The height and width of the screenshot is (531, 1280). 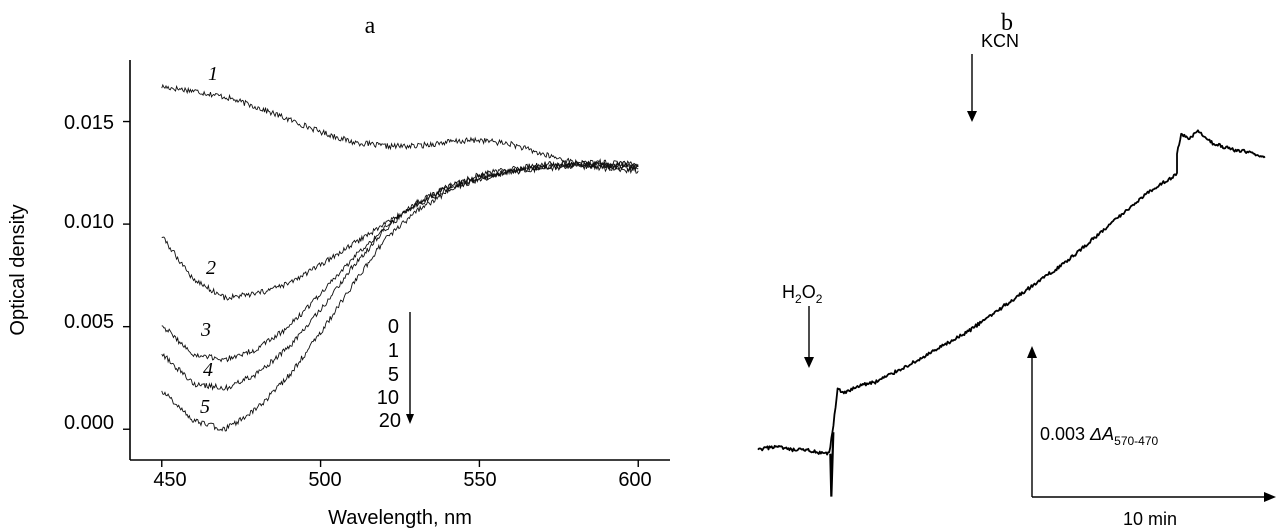 What do you see at coordinates (388, 398) in the screenshot?
I see `time-legend-10: 10` at bounding box center [388, 398].